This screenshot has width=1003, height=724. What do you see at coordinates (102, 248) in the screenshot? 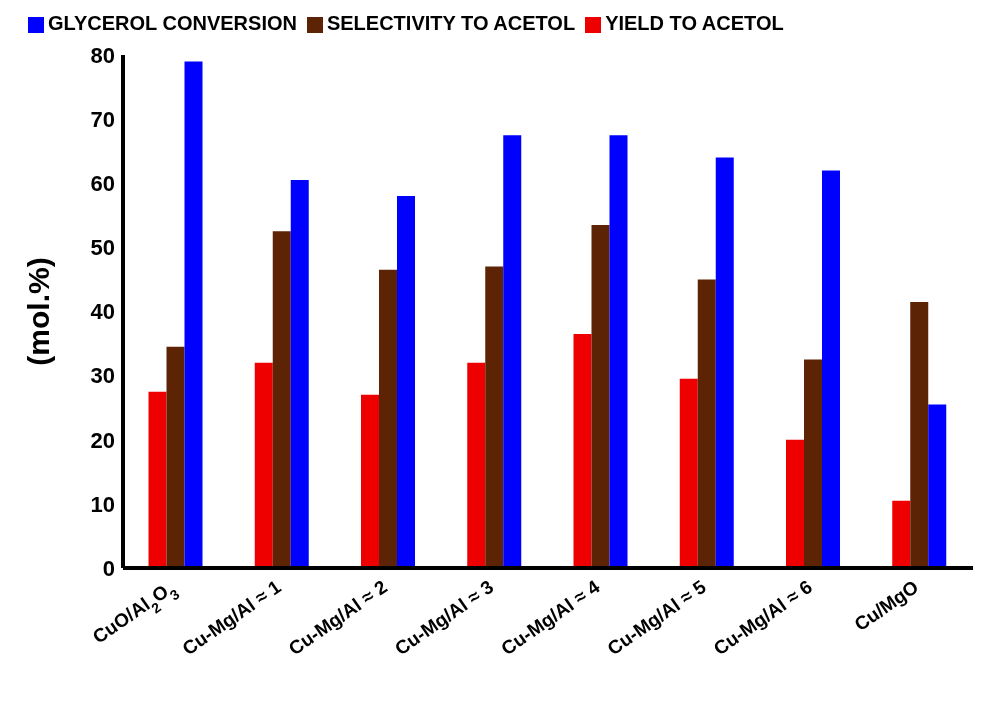
I see `y-tick-label: 50` at bounding box center [102, 248].